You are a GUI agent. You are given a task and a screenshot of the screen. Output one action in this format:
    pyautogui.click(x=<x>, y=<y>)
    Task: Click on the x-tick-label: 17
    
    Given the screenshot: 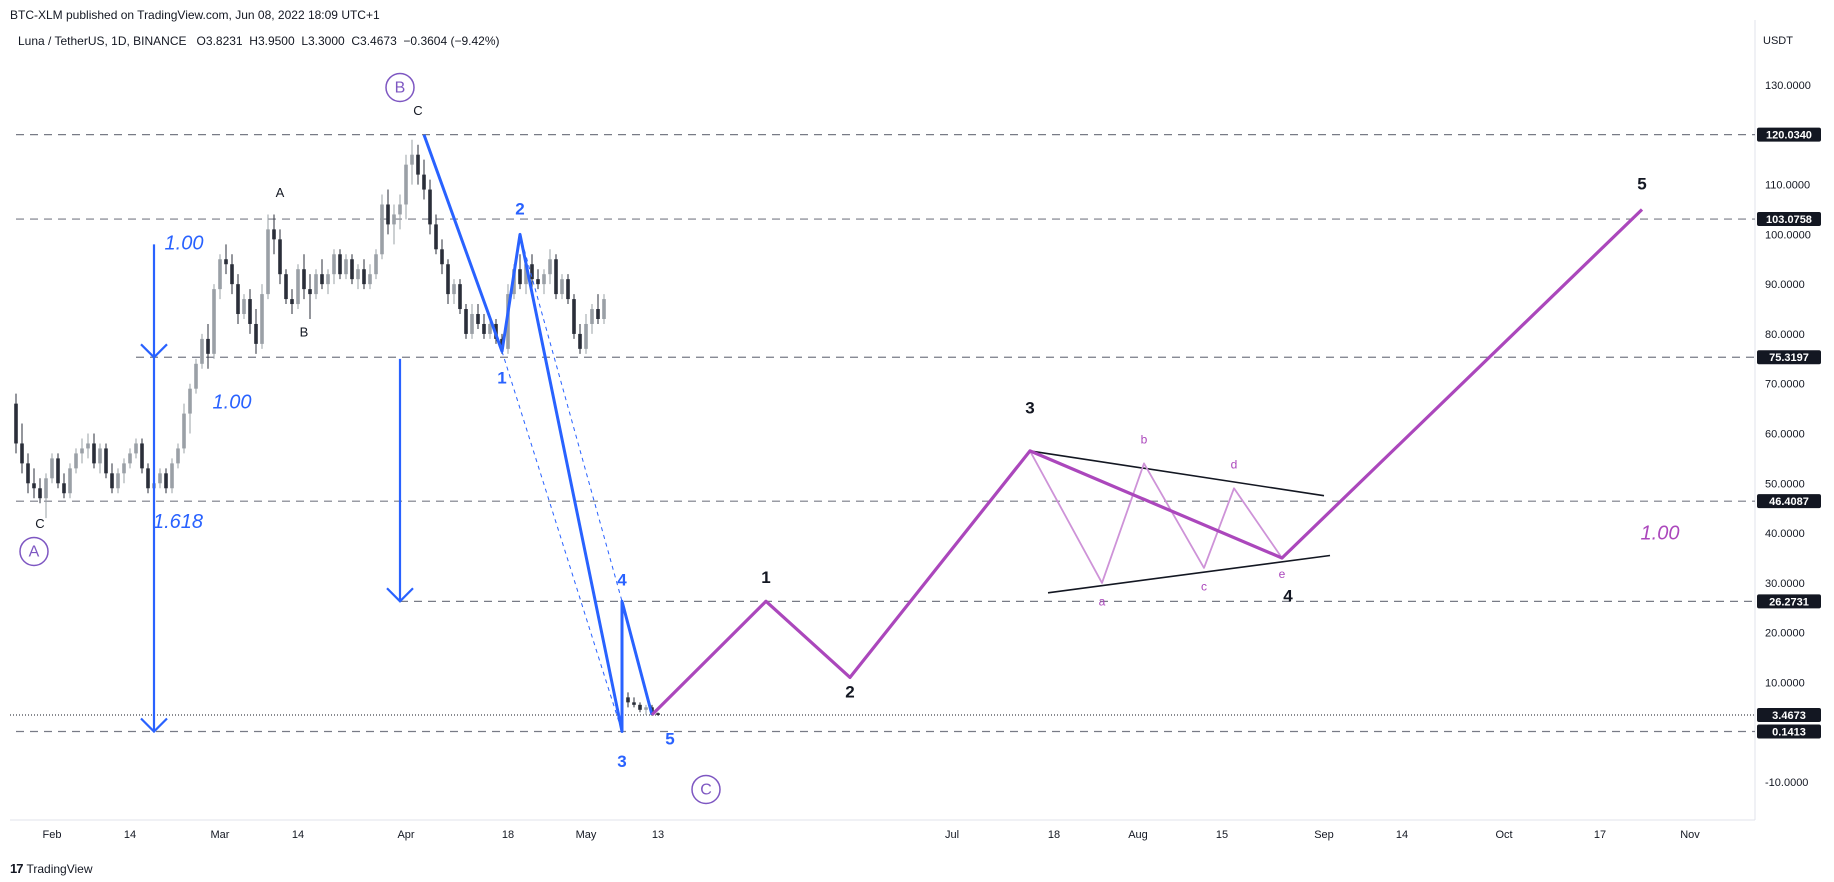 What is the action you would take?
    pyautogui.click(x=1600, y=835)
    